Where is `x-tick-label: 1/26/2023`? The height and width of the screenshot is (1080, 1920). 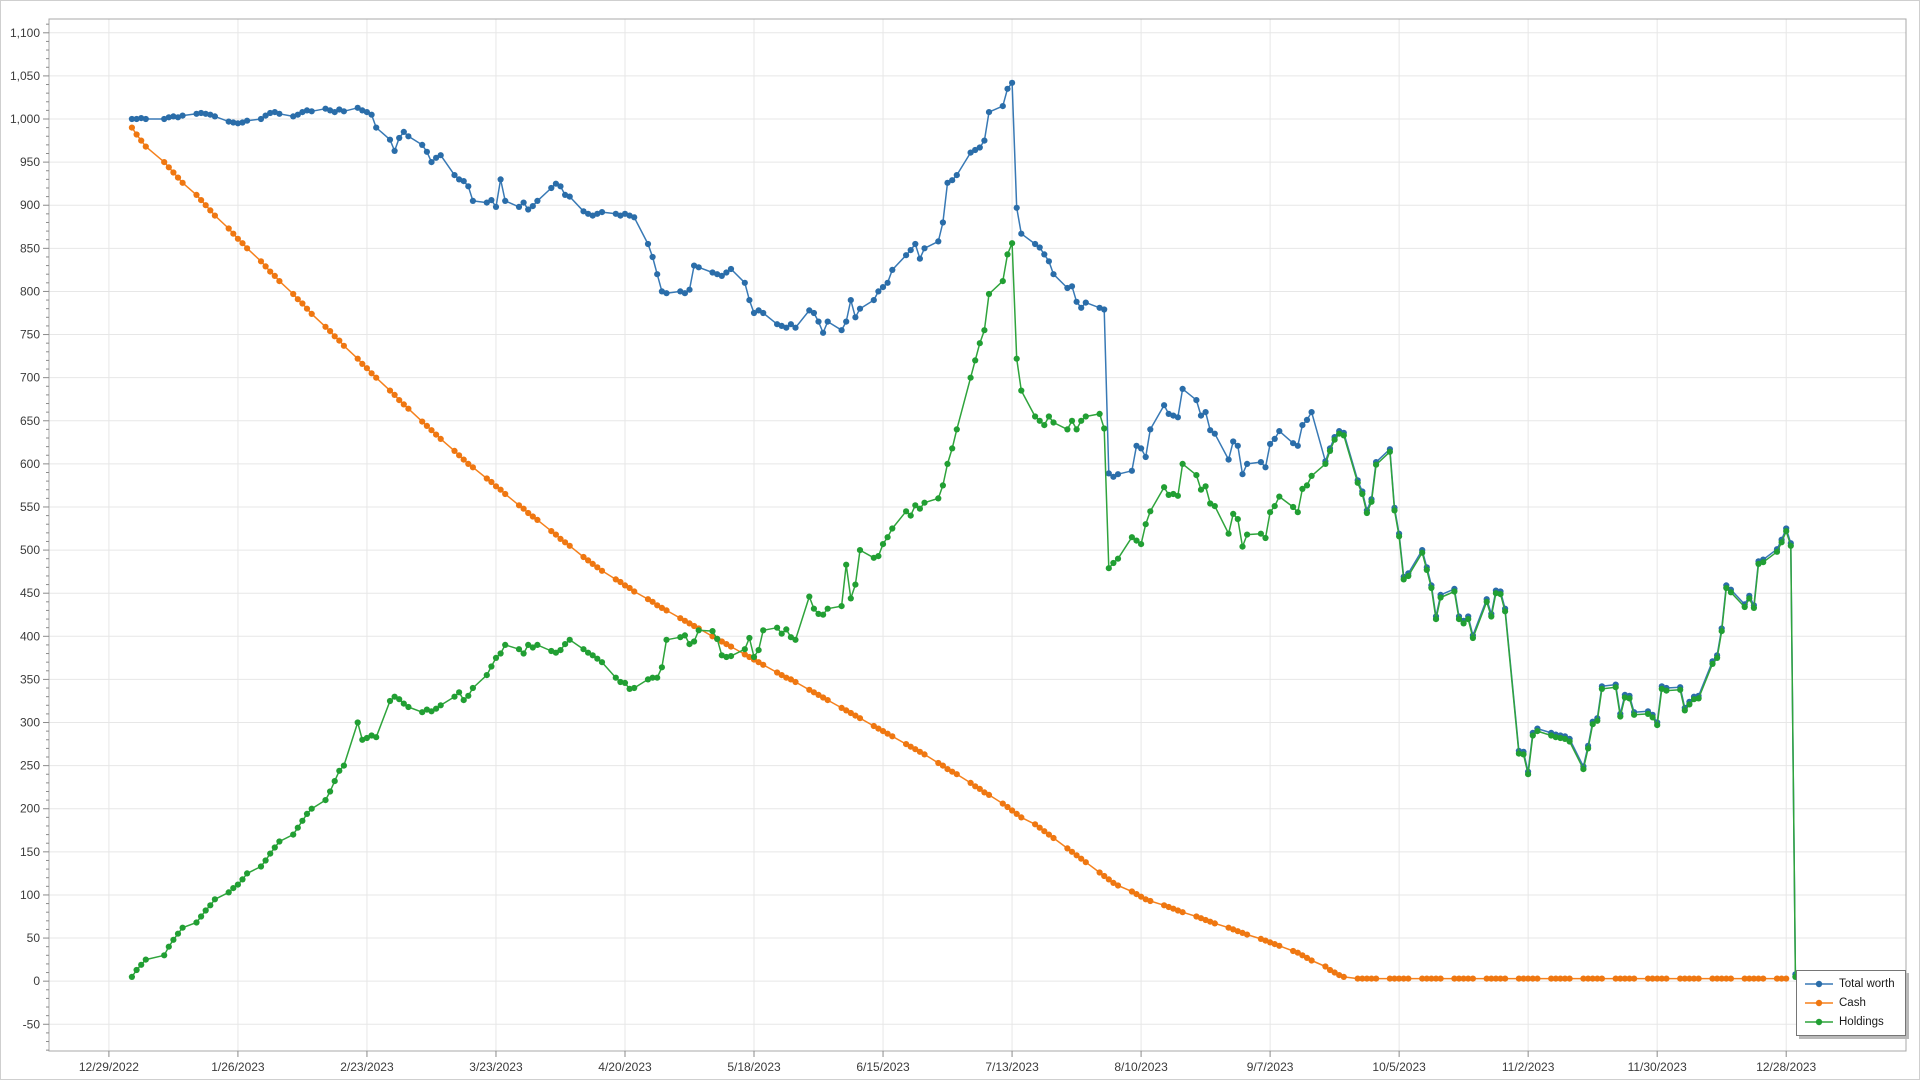
x-tick-label: 1/26/2023 is located at coordinates (238, 1067).